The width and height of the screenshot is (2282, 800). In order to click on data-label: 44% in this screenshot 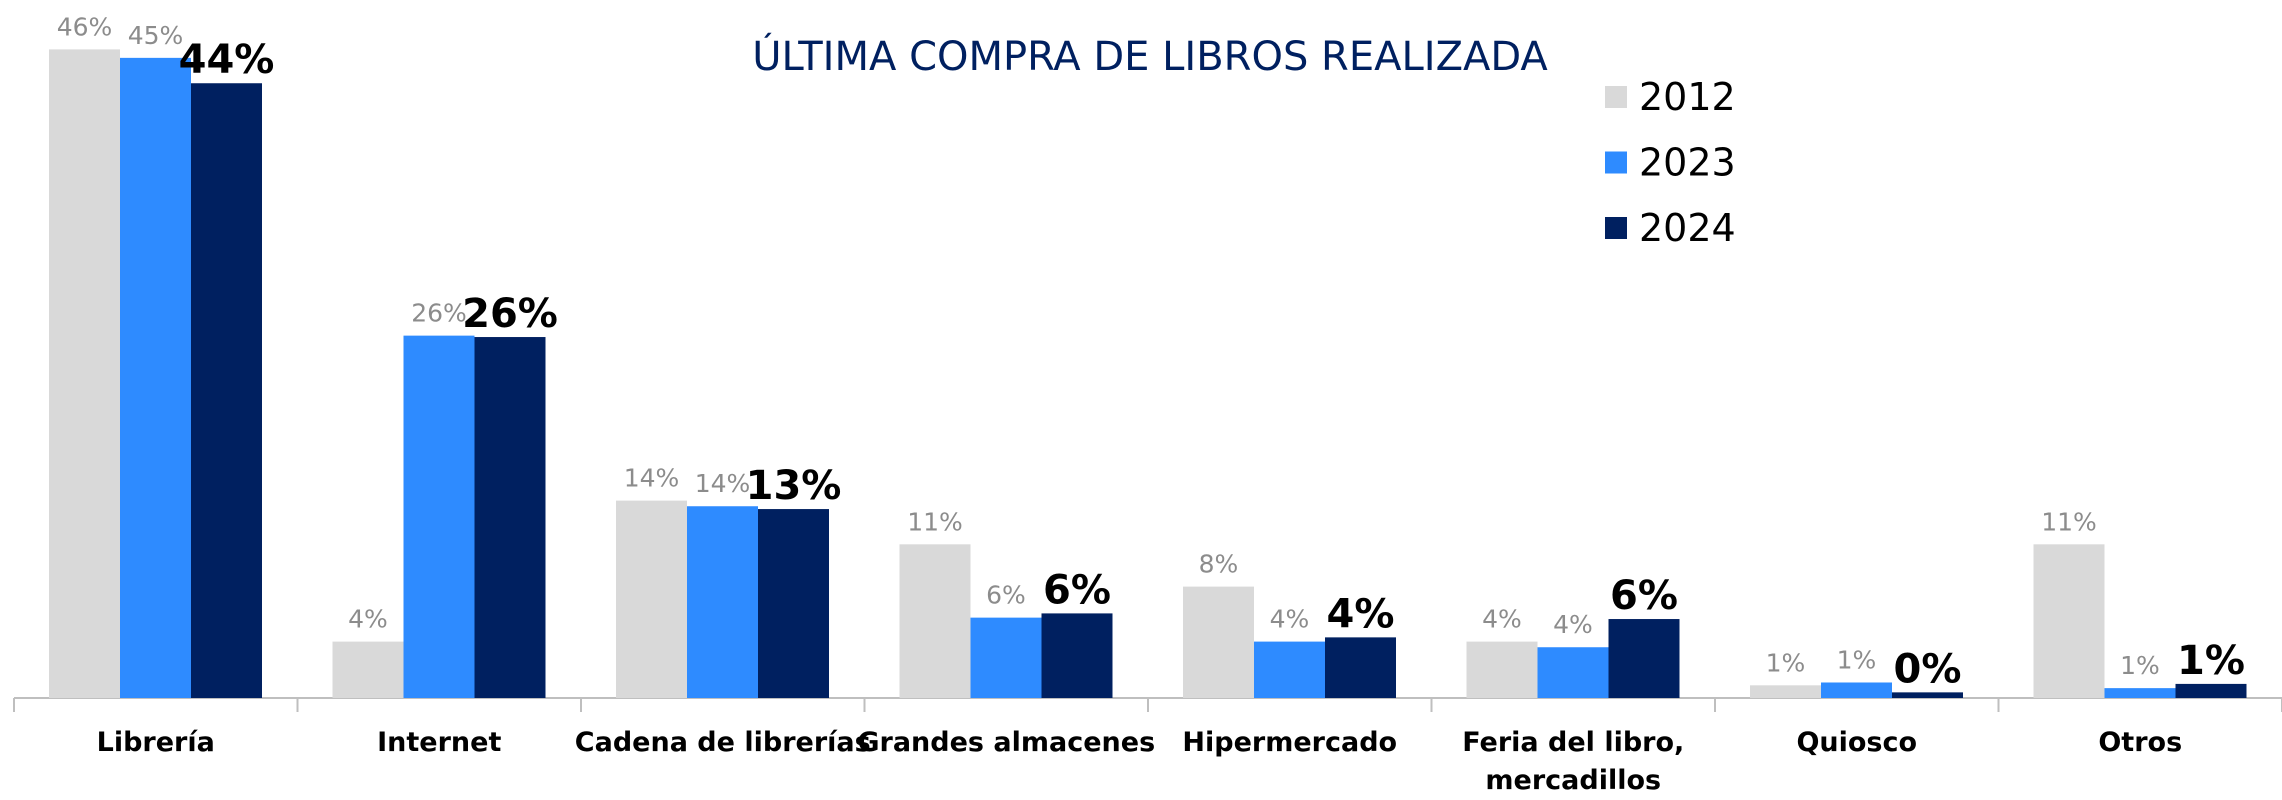, I will do `click(227, 60)`.